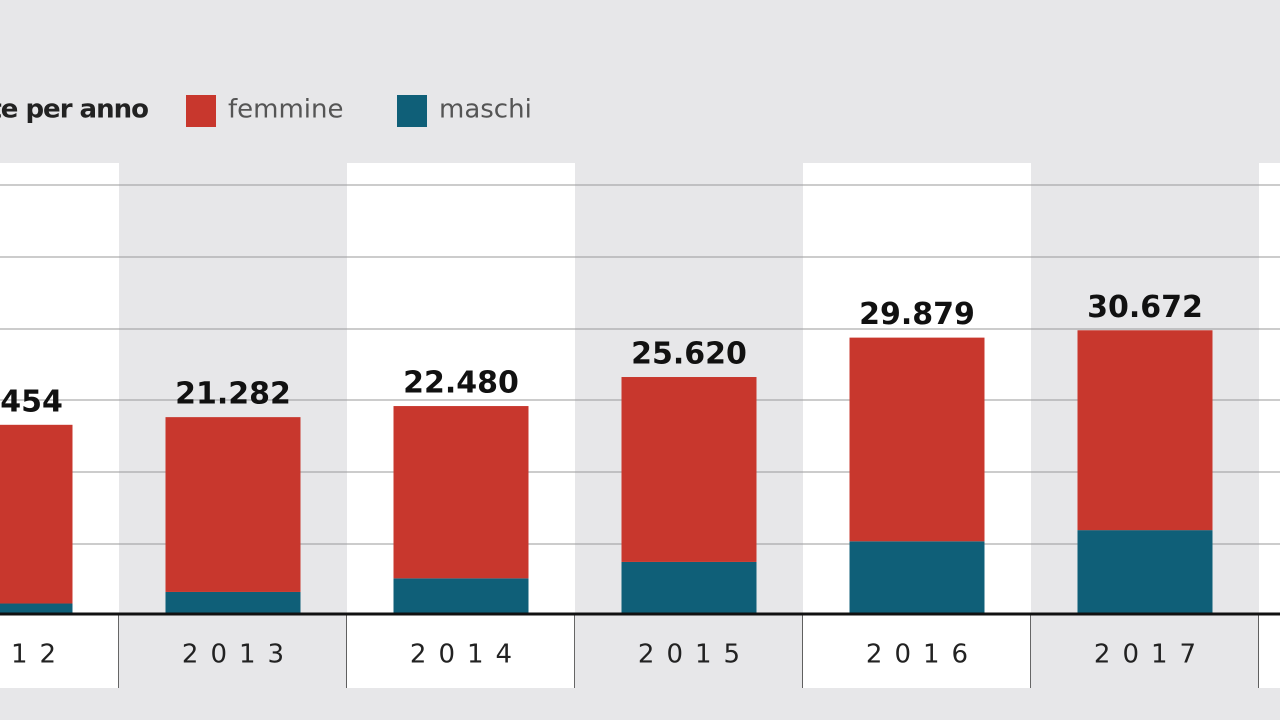  What do you see at coordinates (1269, 425) in the screenshot?
I see `column-band` at bounding box center [1269, 425].